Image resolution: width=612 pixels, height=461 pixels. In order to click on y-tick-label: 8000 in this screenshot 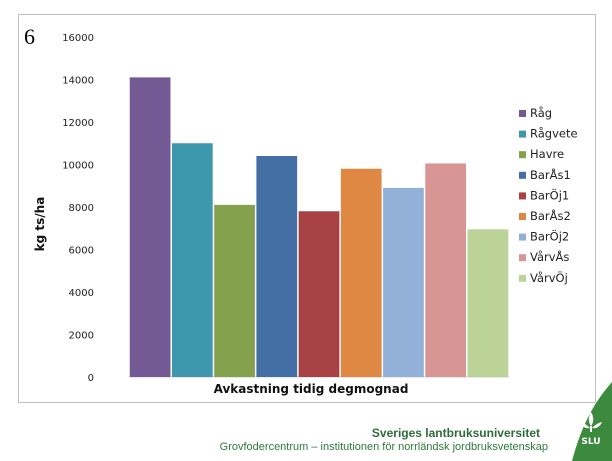, I will do `click(81, 208)`.